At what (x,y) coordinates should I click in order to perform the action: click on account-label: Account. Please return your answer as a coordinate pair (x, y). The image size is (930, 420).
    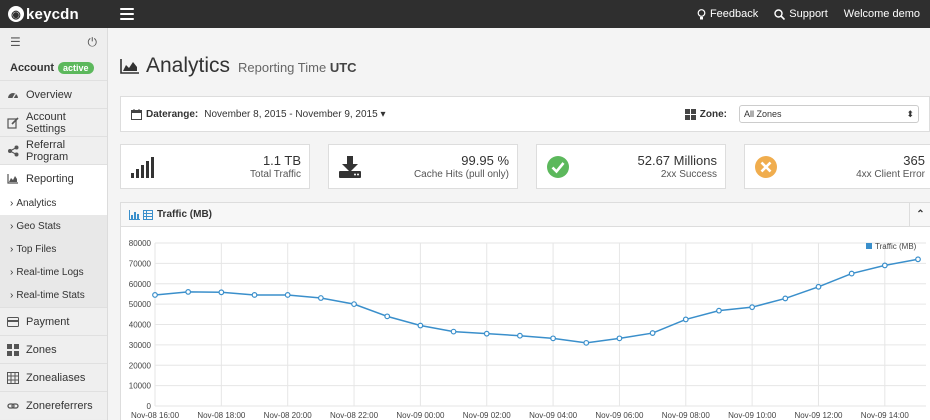
    Looking at the image, I should click on (32, 68).